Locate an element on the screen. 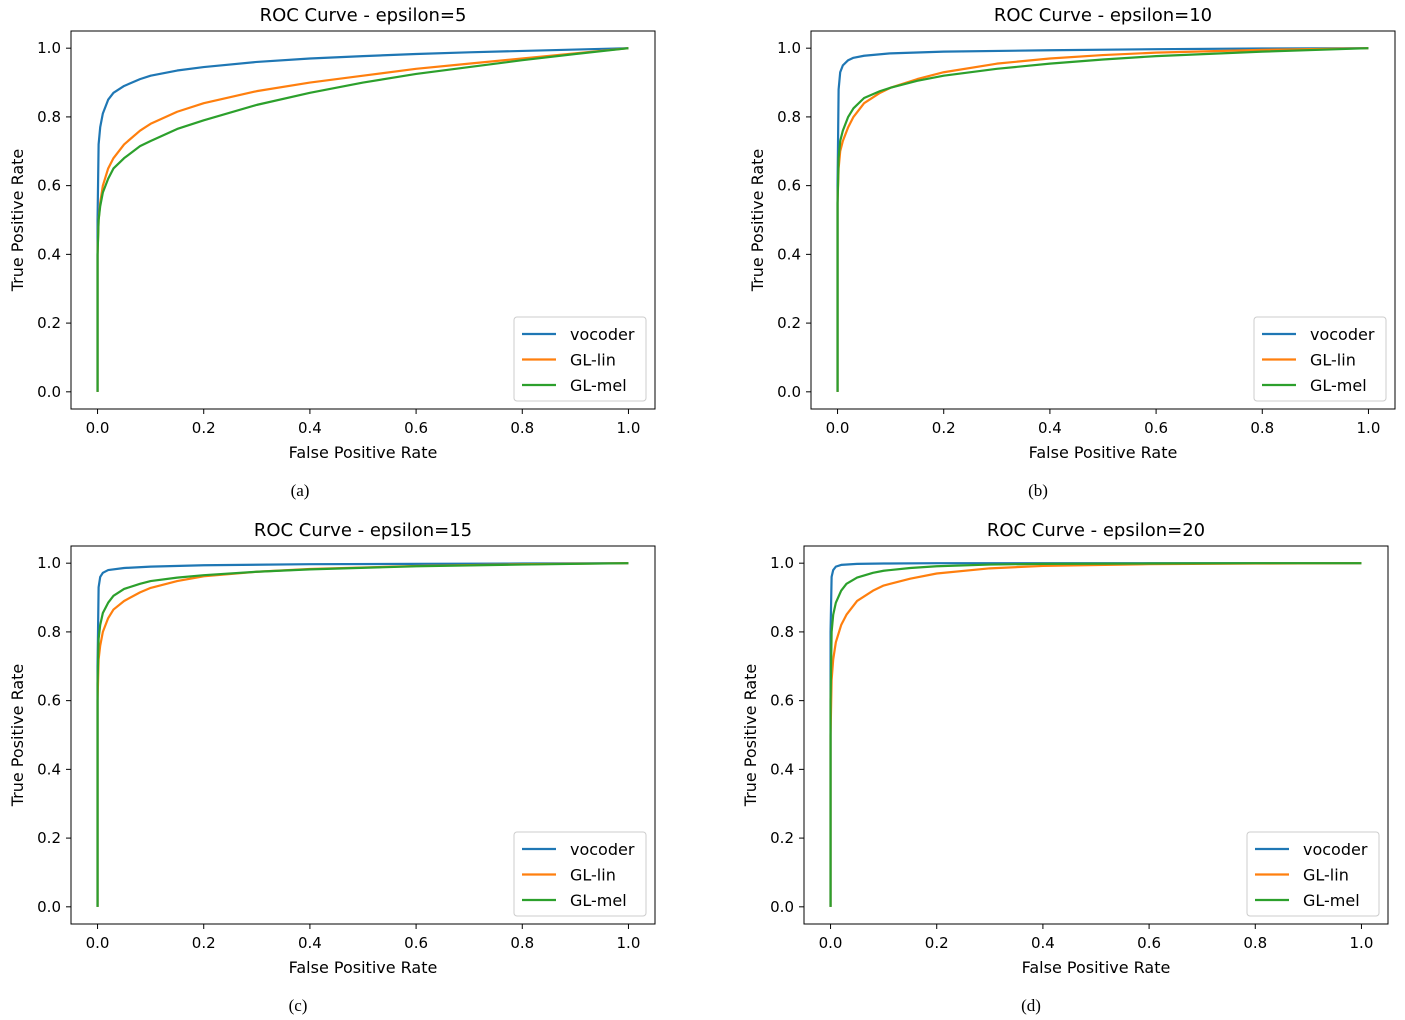 This screenshot has width=1405, height=1020. panel-caption-a: (a) is located at coordinates (300, 490).